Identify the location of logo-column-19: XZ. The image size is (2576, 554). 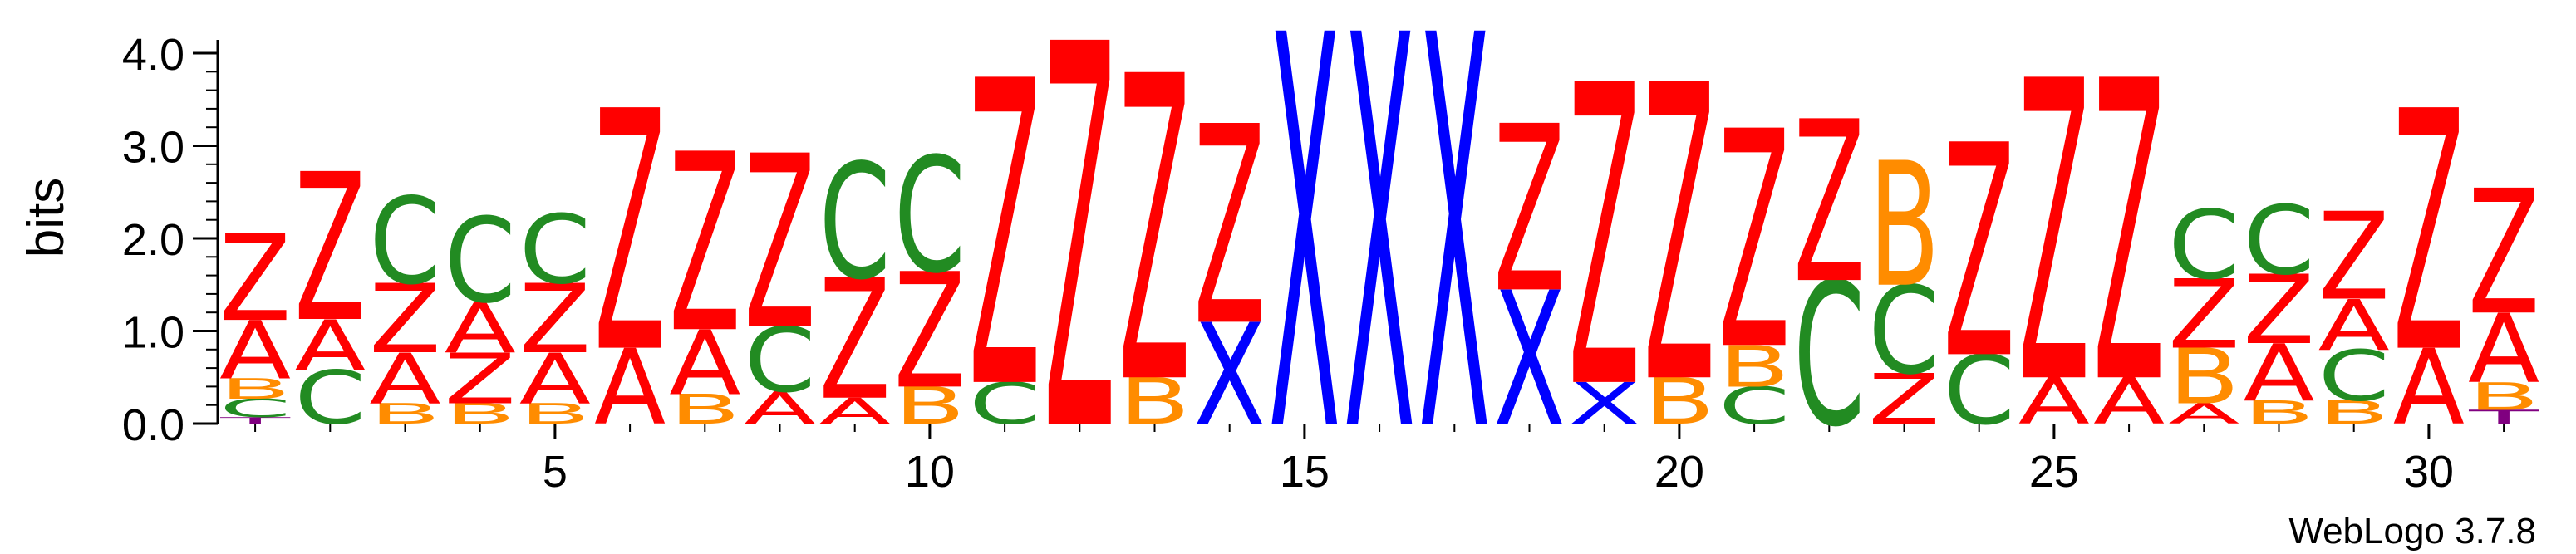
(1604, 240).